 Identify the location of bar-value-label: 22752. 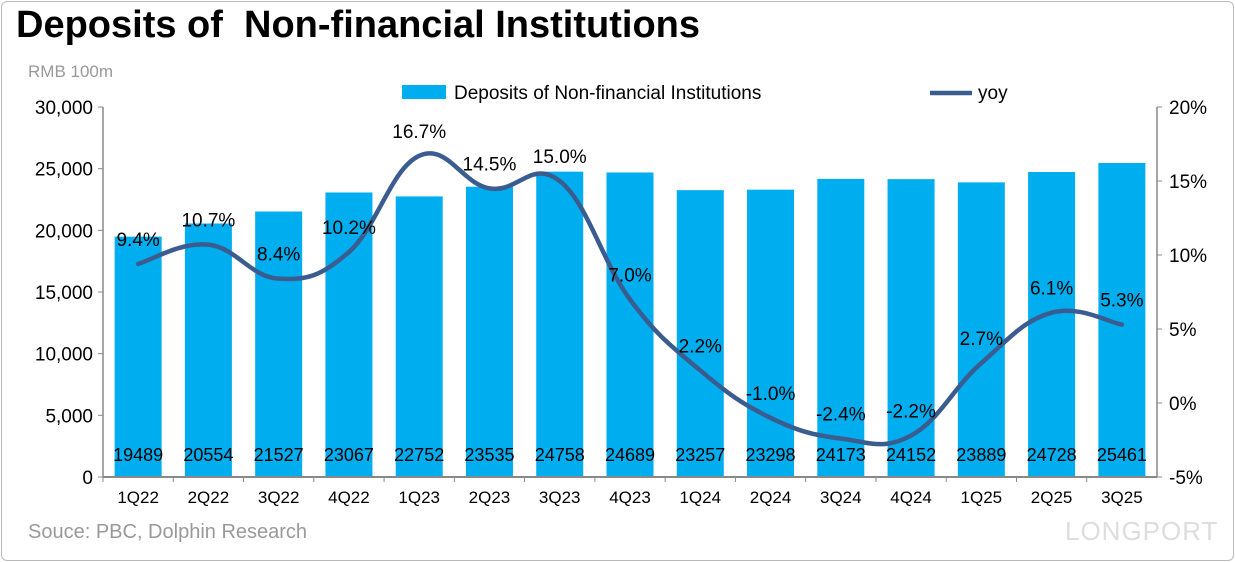
(419, 455).